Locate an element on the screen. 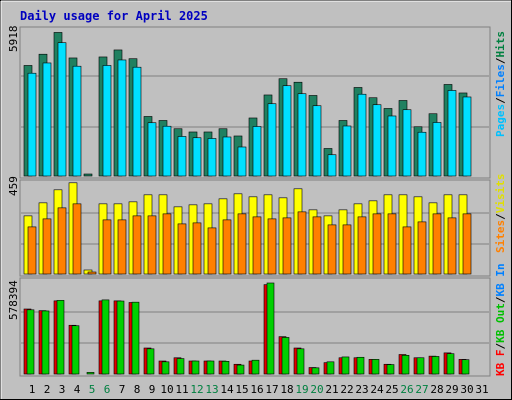 The height and width of the screenshot is (400, 512). x-label-day-13: 13 is located at coordinates (211, 389).